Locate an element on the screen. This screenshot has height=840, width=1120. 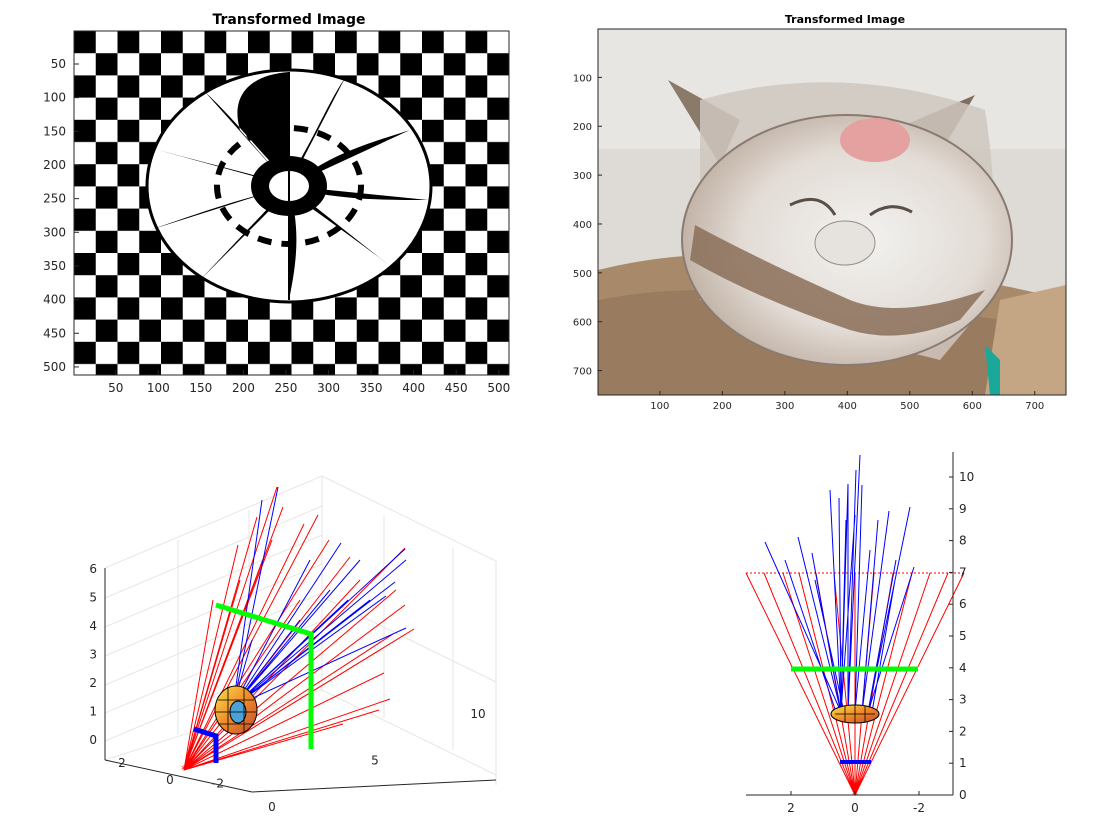
cat-ytick-label: 500 is located at coordinates (582, 274).